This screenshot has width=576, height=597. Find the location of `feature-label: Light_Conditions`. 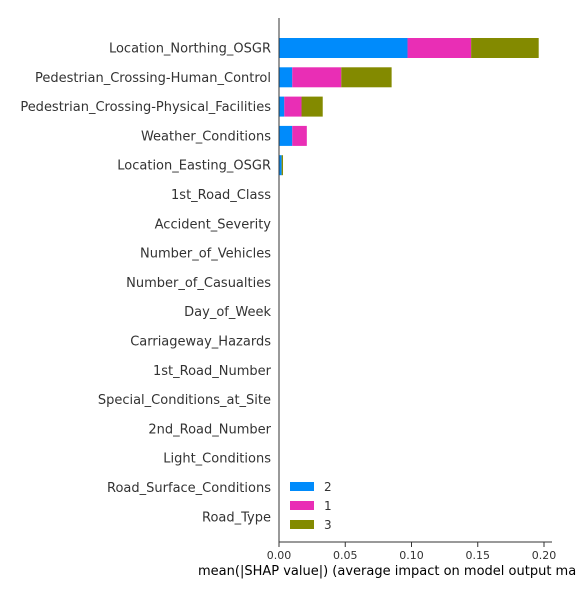

feature-label: Light_Conditions is located at coordinates (217, 459).